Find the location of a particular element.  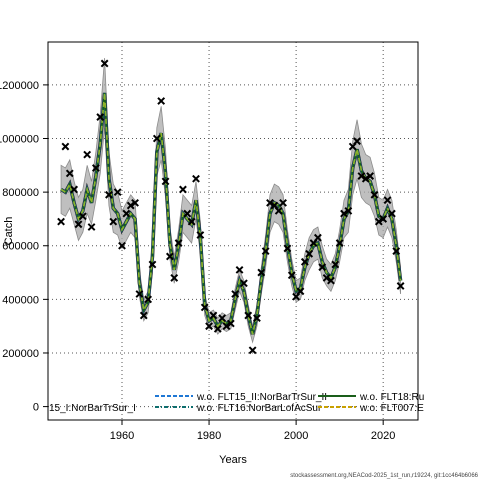

x-tick-label: 1960 is located at coordinates (122, 436).